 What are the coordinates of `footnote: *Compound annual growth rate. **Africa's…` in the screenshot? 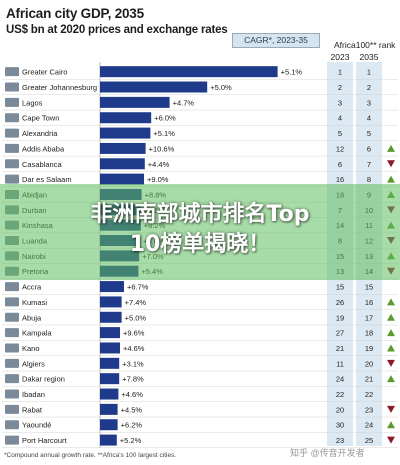 It's located at (90, 455).